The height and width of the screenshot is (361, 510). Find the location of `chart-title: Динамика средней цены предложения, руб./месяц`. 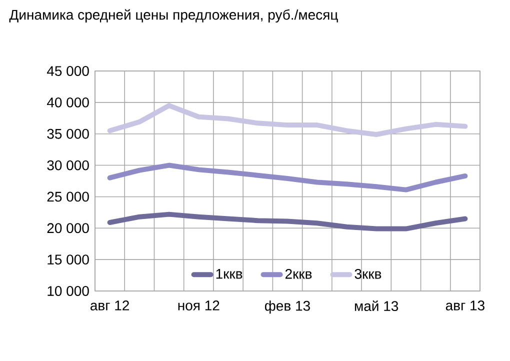

chart-title: Динамика средней цены предложения, руб./месяц is located at coordinates (173, 15).